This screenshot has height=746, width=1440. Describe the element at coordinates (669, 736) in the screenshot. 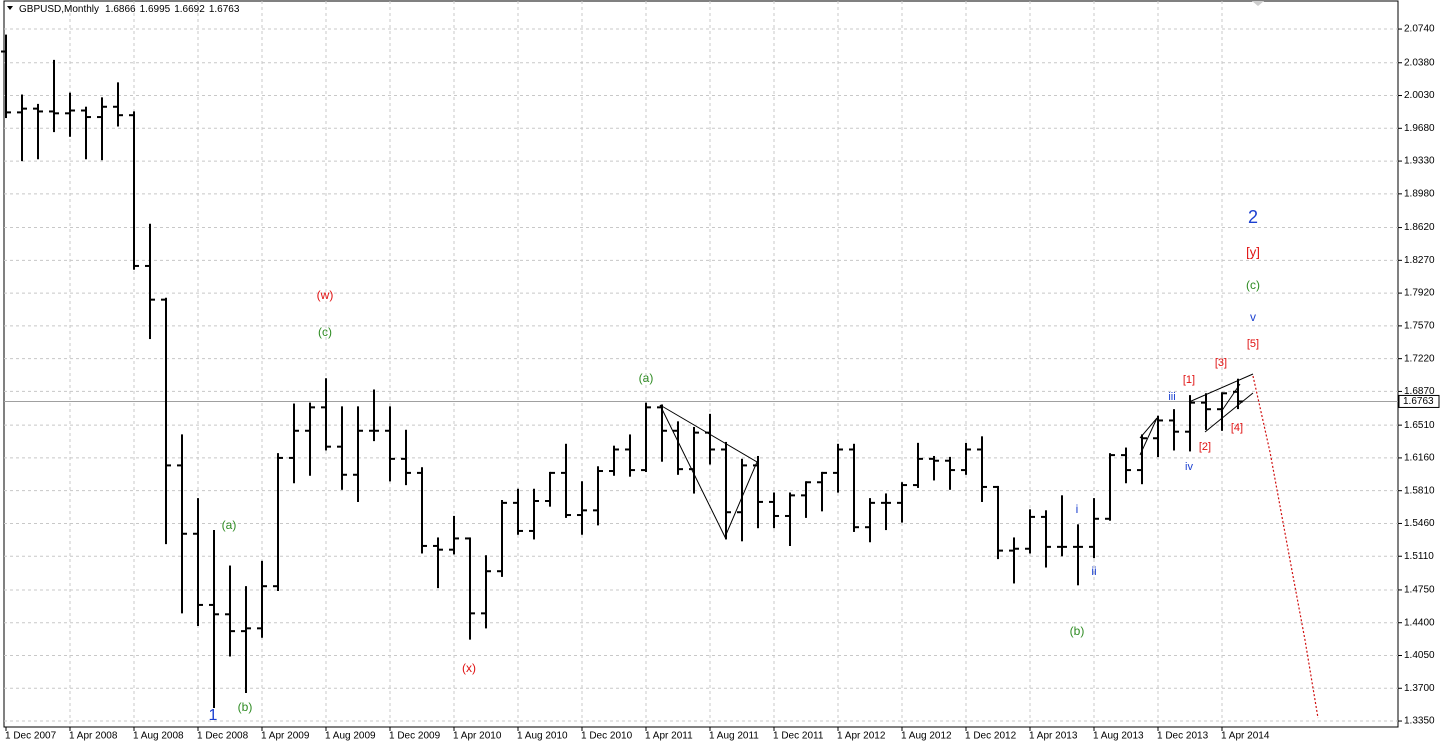

I see `x-tick-label: 1 Apr 2011` at that location.